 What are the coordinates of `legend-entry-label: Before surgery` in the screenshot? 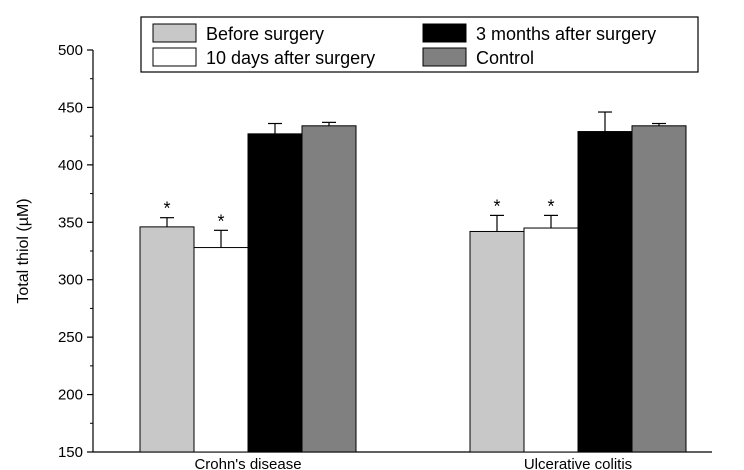 It's located at (265, 34).